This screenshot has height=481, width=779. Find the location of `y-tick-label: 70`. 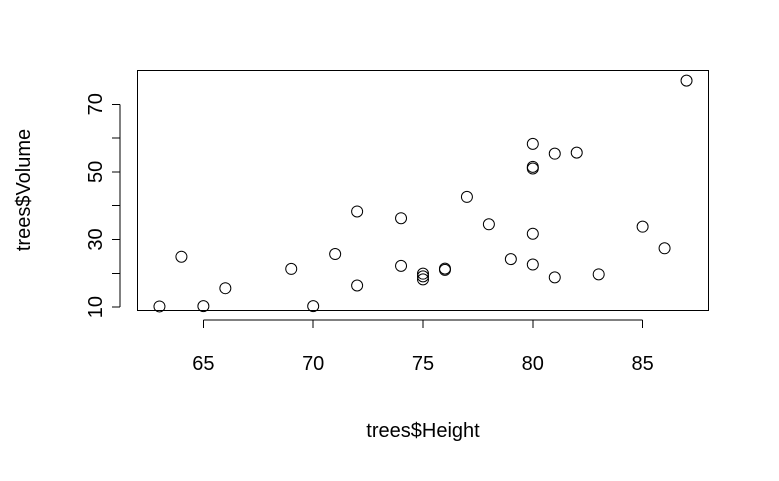

y-tick-label: 70 is located at coordinates (96, 104).